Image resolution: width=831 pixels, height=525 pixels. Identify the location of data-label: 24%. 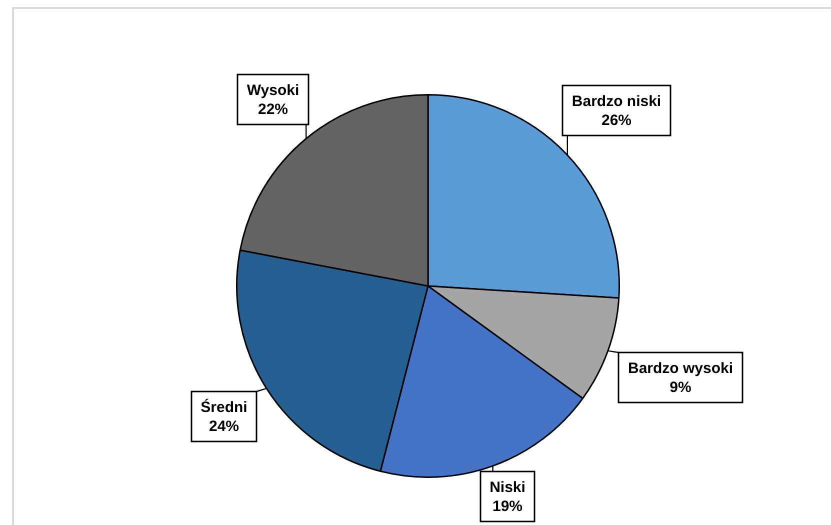
(224, 427).